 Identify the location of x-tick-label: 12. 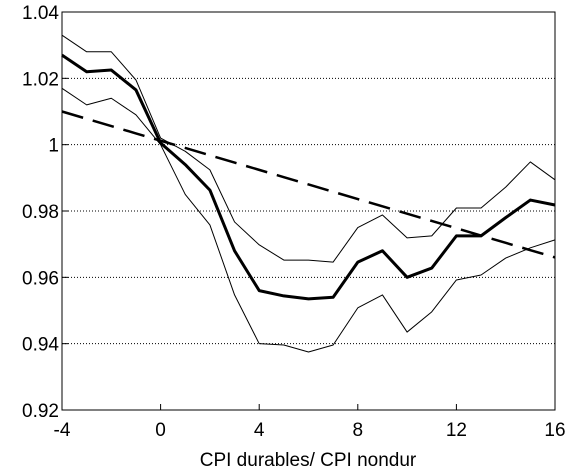
(456, 430).